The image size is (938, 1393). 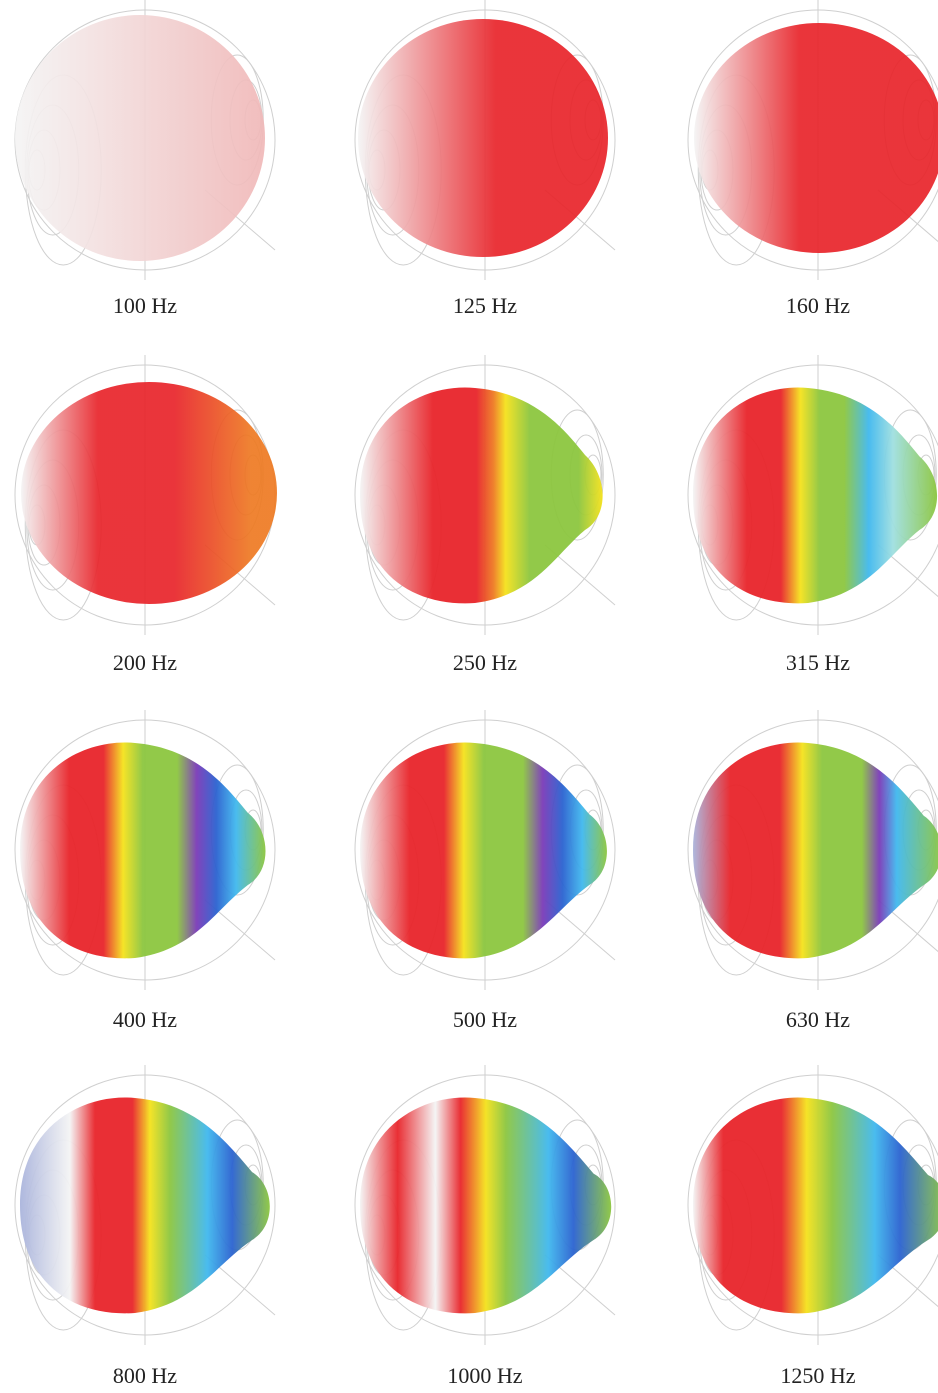 I want to click on panel-label: 125 Hz, so click(x=485, y=305).